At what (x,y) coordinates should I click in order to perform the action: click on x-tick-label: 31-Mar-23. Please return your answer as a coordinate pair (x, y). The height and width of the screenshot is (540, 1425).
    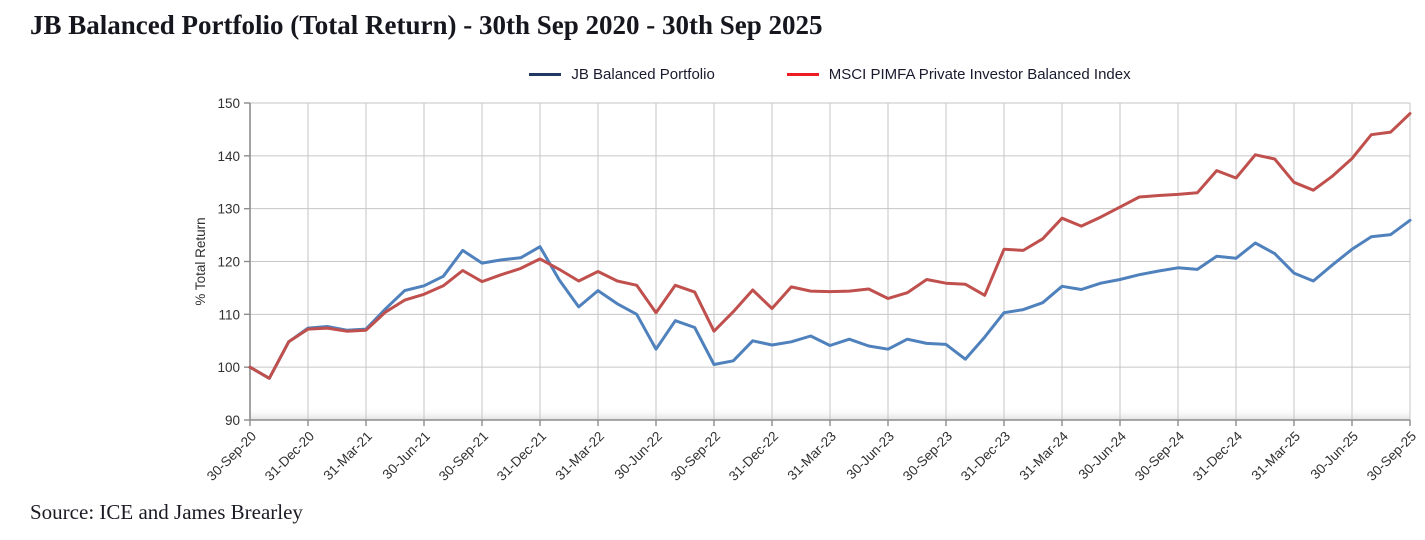
    Looking at the image, I should click on (811, 456).